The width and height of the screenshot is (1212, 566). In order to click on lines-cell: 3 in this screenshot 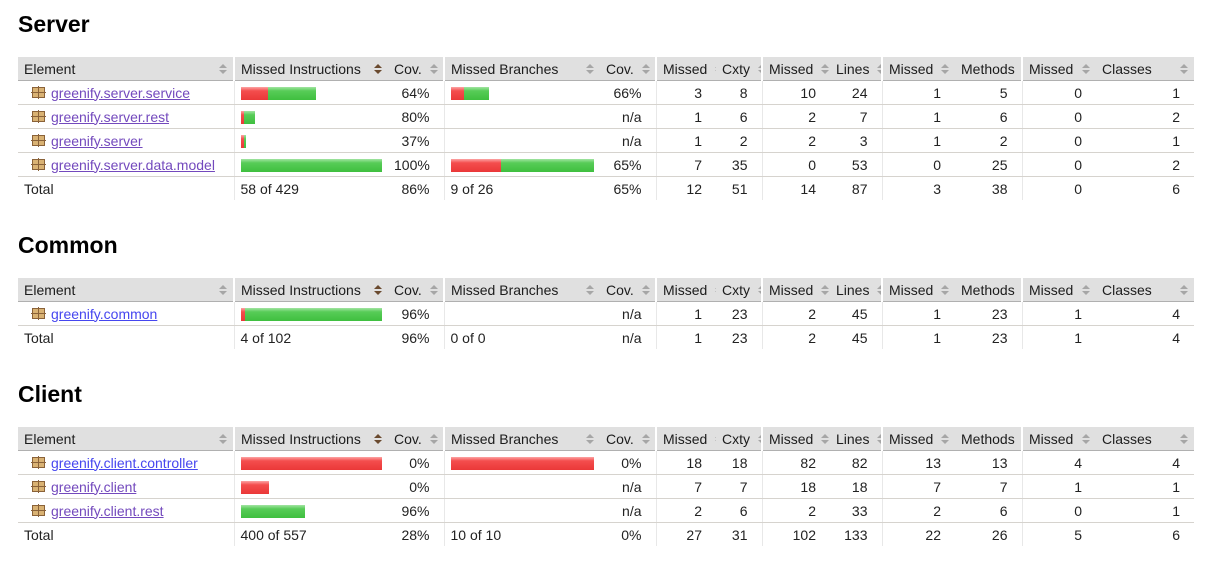, I will do `click(856, 140)`.